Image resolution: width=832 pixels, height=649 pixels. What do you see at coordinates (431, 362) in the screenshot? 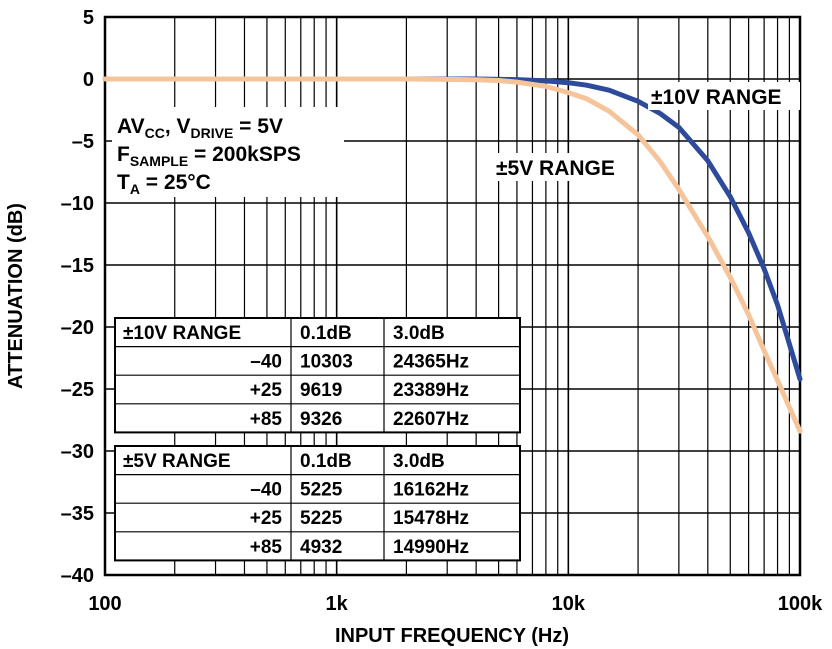
I see `table-cell: 24365Hz` at bounding box center [431, 362].